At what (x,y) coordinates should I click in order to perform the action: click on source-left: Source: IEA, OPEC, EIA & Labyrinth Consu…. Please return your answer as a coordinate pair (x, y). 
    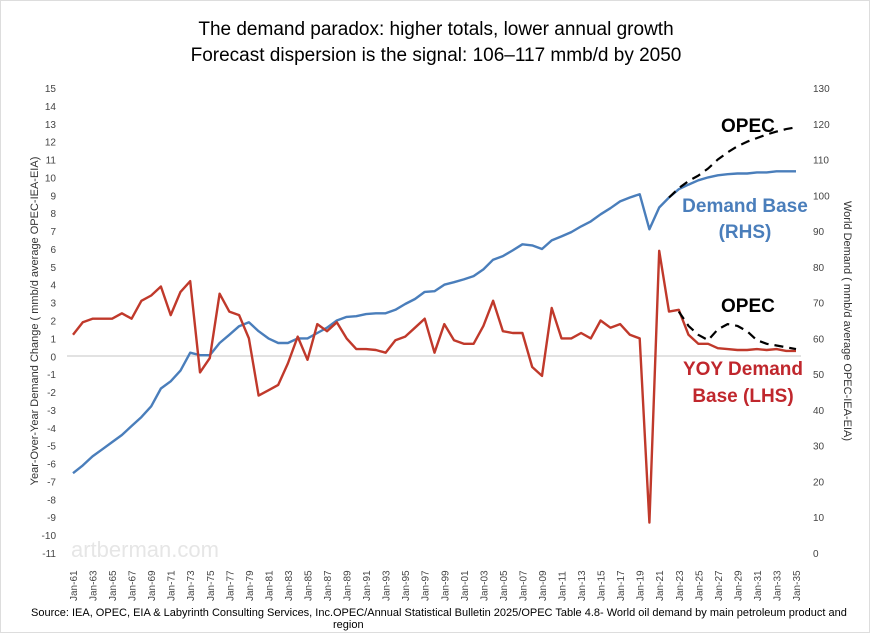
    Looking at the image, I should click on (182, 613).